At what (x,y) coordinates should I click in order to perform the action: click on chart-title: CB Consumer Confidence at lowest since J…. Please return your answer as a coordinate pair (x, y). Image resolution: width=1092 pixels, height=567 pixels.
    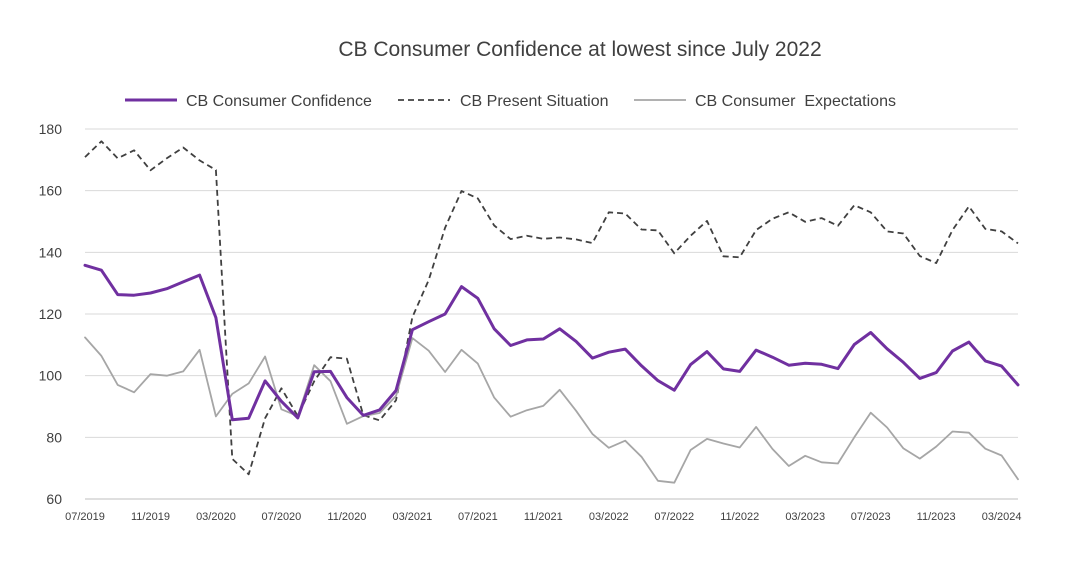
    Looking at the image, I should click on (579, 49).